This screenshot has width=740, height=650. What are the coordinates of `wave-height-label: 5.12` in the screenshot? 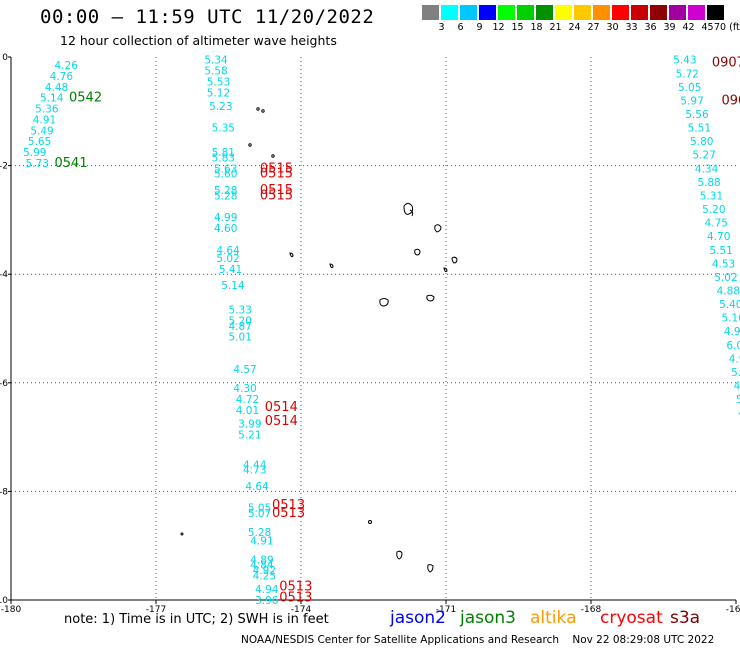 It's located at (218, 93).